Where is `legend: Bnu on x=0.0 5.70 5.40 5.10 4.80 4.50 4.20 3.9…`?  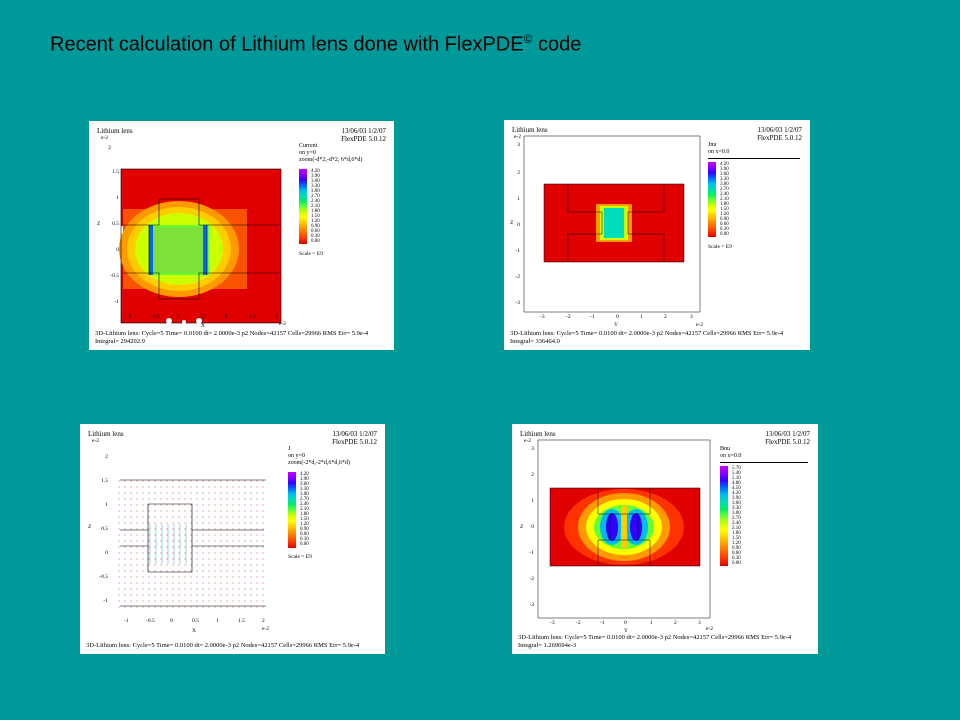
legend: Bnu on x=0.0 5.70 5.40 5.10 4.80 4.50 4.20 3.9… is located at coordinates (767, 508).